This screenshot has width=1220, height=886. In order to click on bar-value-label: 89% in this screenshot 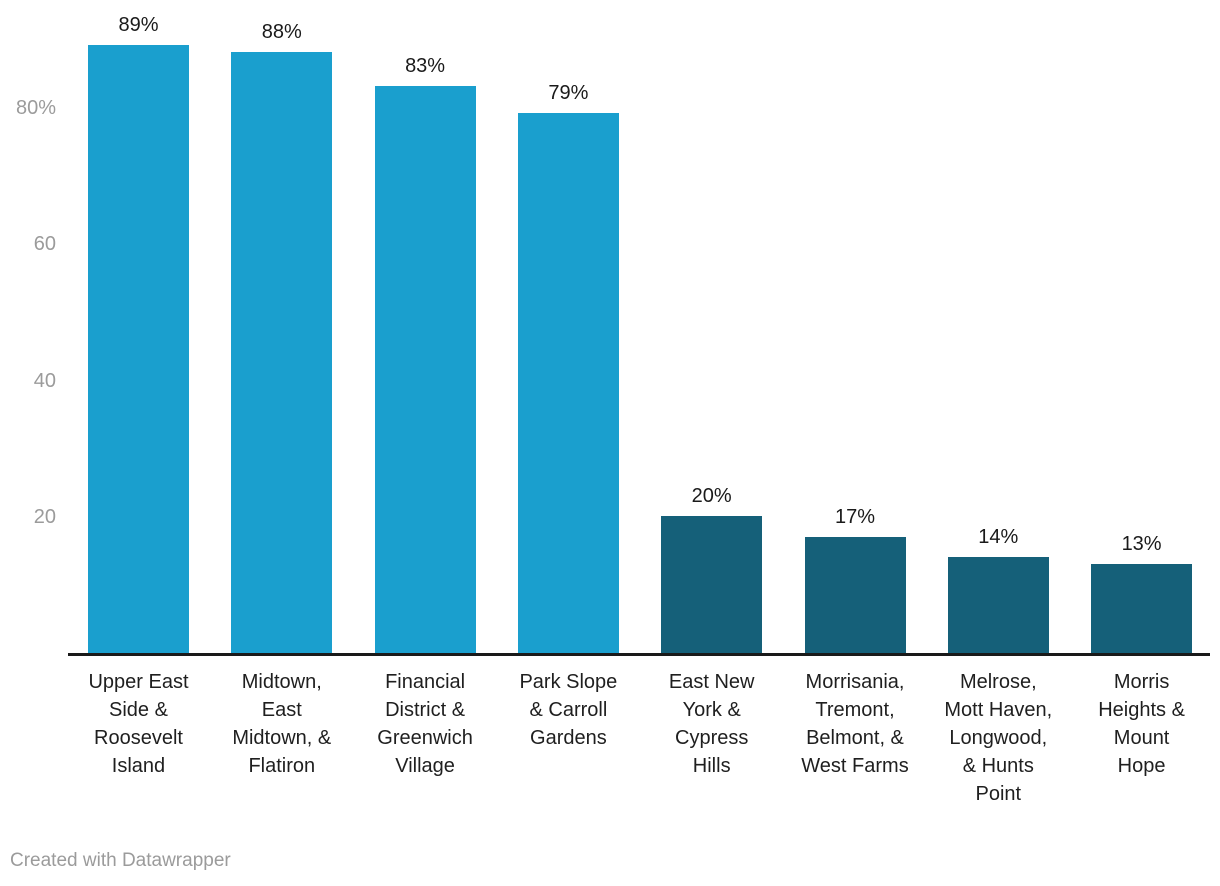, I will do `click(138, 25)`.